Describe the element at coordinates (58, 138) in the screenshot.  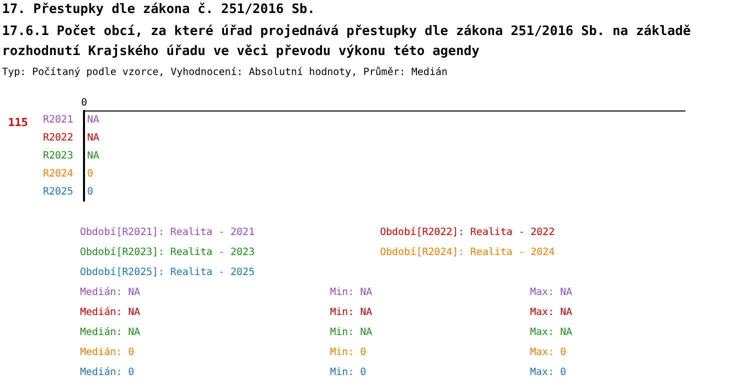
I see `category-label: R2022` at that location.